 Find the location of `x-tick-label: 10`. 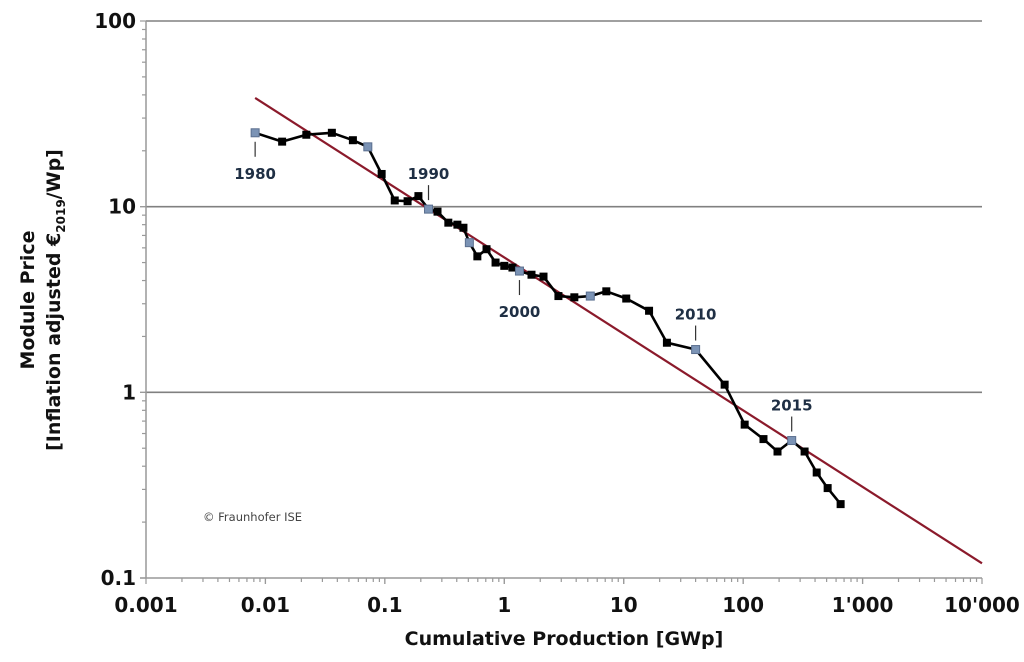

x-tick-label: 10 is located at coordinates (624, 605).